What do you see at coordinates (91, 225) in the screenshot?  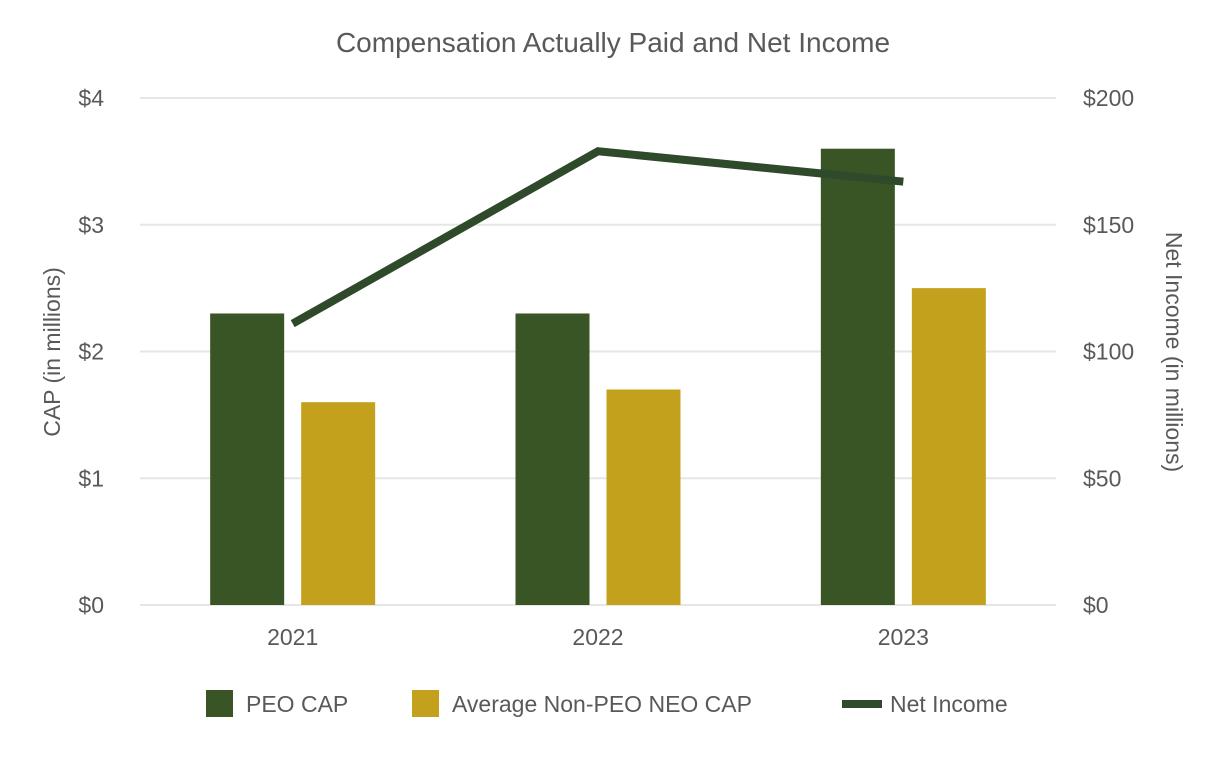 I see `left-tick-label: $3` at bounding box center [91, 225].